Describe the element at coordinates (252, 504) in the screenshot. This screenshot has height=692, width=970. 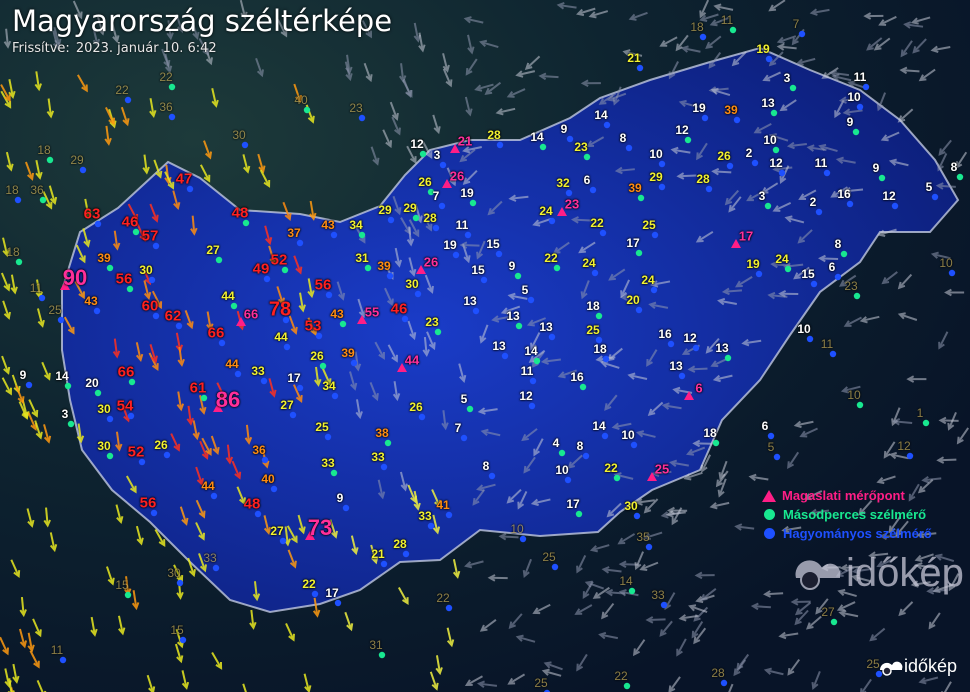
I see `wind-gust-label: 48` at that location.